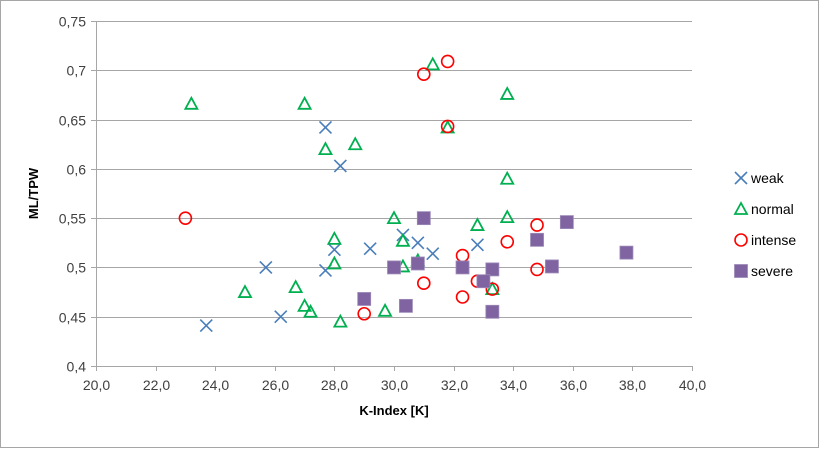 The image size is (819, 452). Describe the element at coordinates (275, 385) in the screenshot. I see `x-tick-label: 26,0` at that location.